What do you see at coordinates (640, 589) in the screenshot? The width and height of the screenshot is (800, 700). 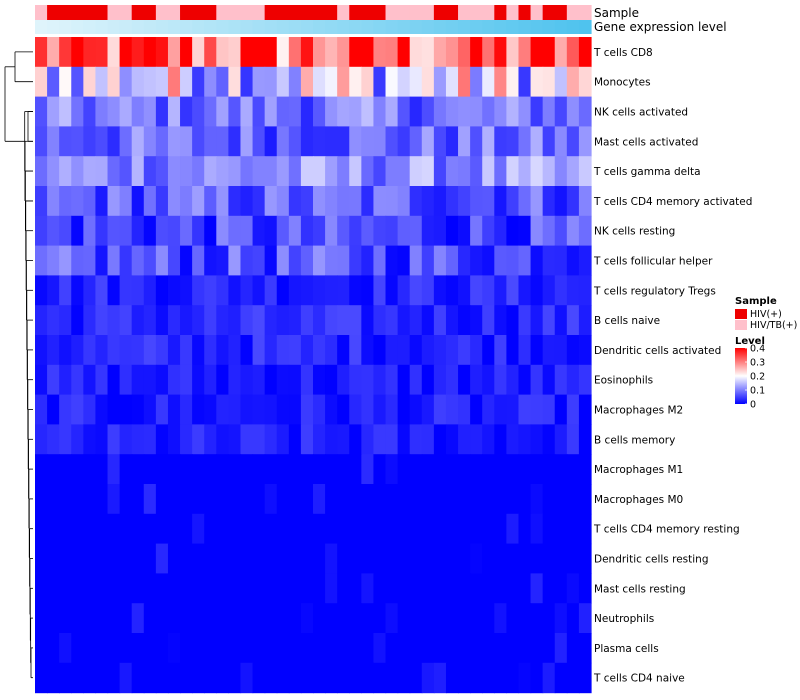 I see `row-label: Mast cells resting` at bounding box center [640, 589].